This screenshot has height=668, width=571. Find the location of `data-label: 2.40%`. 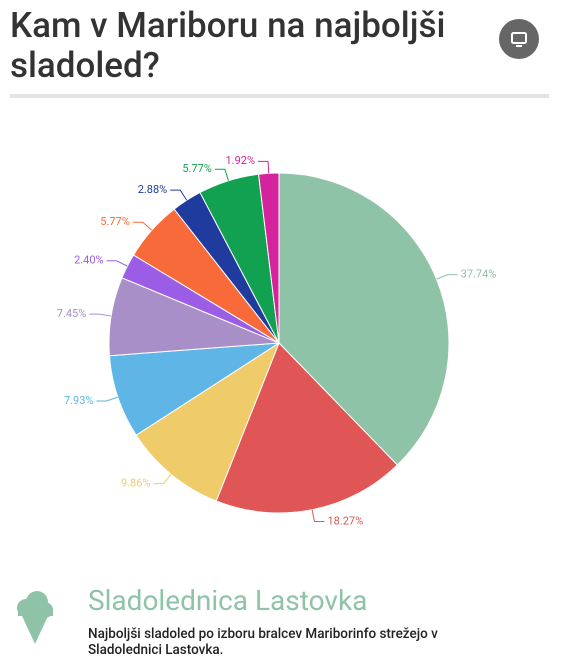

data-label: 2.40% is located at coordinates (89, 260).